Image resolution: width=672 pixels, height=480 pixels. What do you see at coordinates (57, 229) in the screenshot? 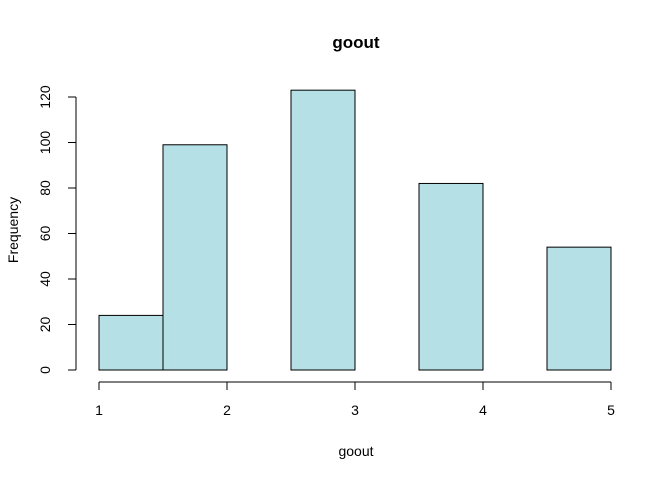
I see `y-axis: 0 20 40 60 80 100 120` at bounding box center [57, 229].